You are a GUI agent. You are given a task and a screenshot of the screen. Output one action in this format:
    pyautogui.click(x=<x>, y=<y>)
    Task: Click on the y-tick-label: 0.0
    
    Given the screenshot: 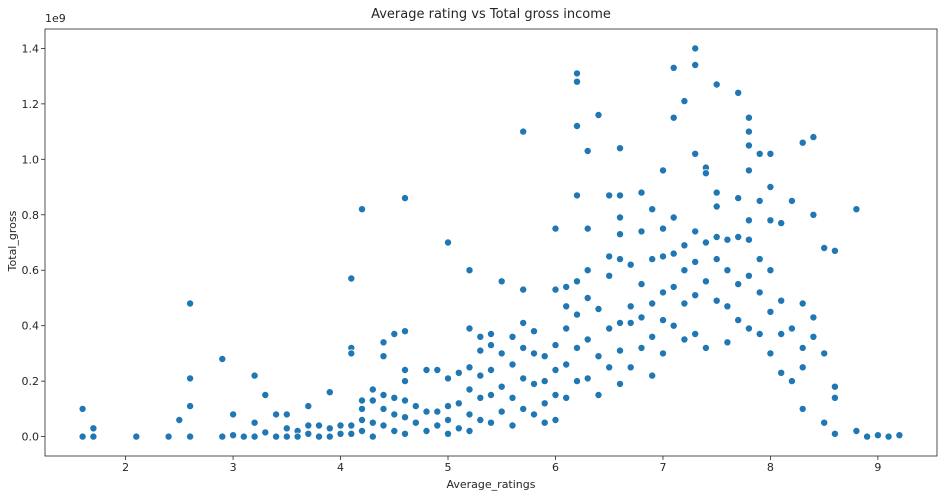 What is the action you would take?
    pyautogui.click(x=31, y=437)
    